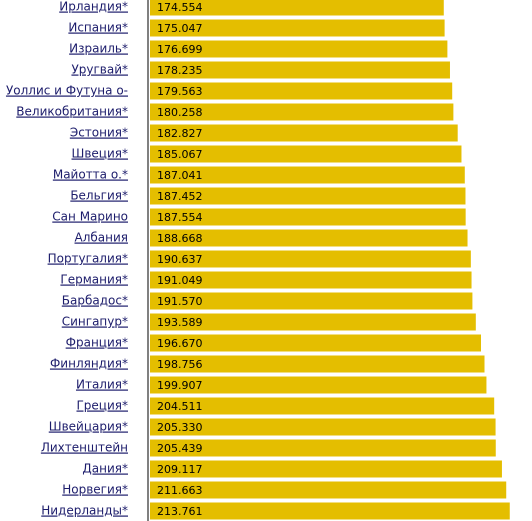 This screenshot has height=521, width=532. I want to click on value-label: 191.570, so click(180, 301).